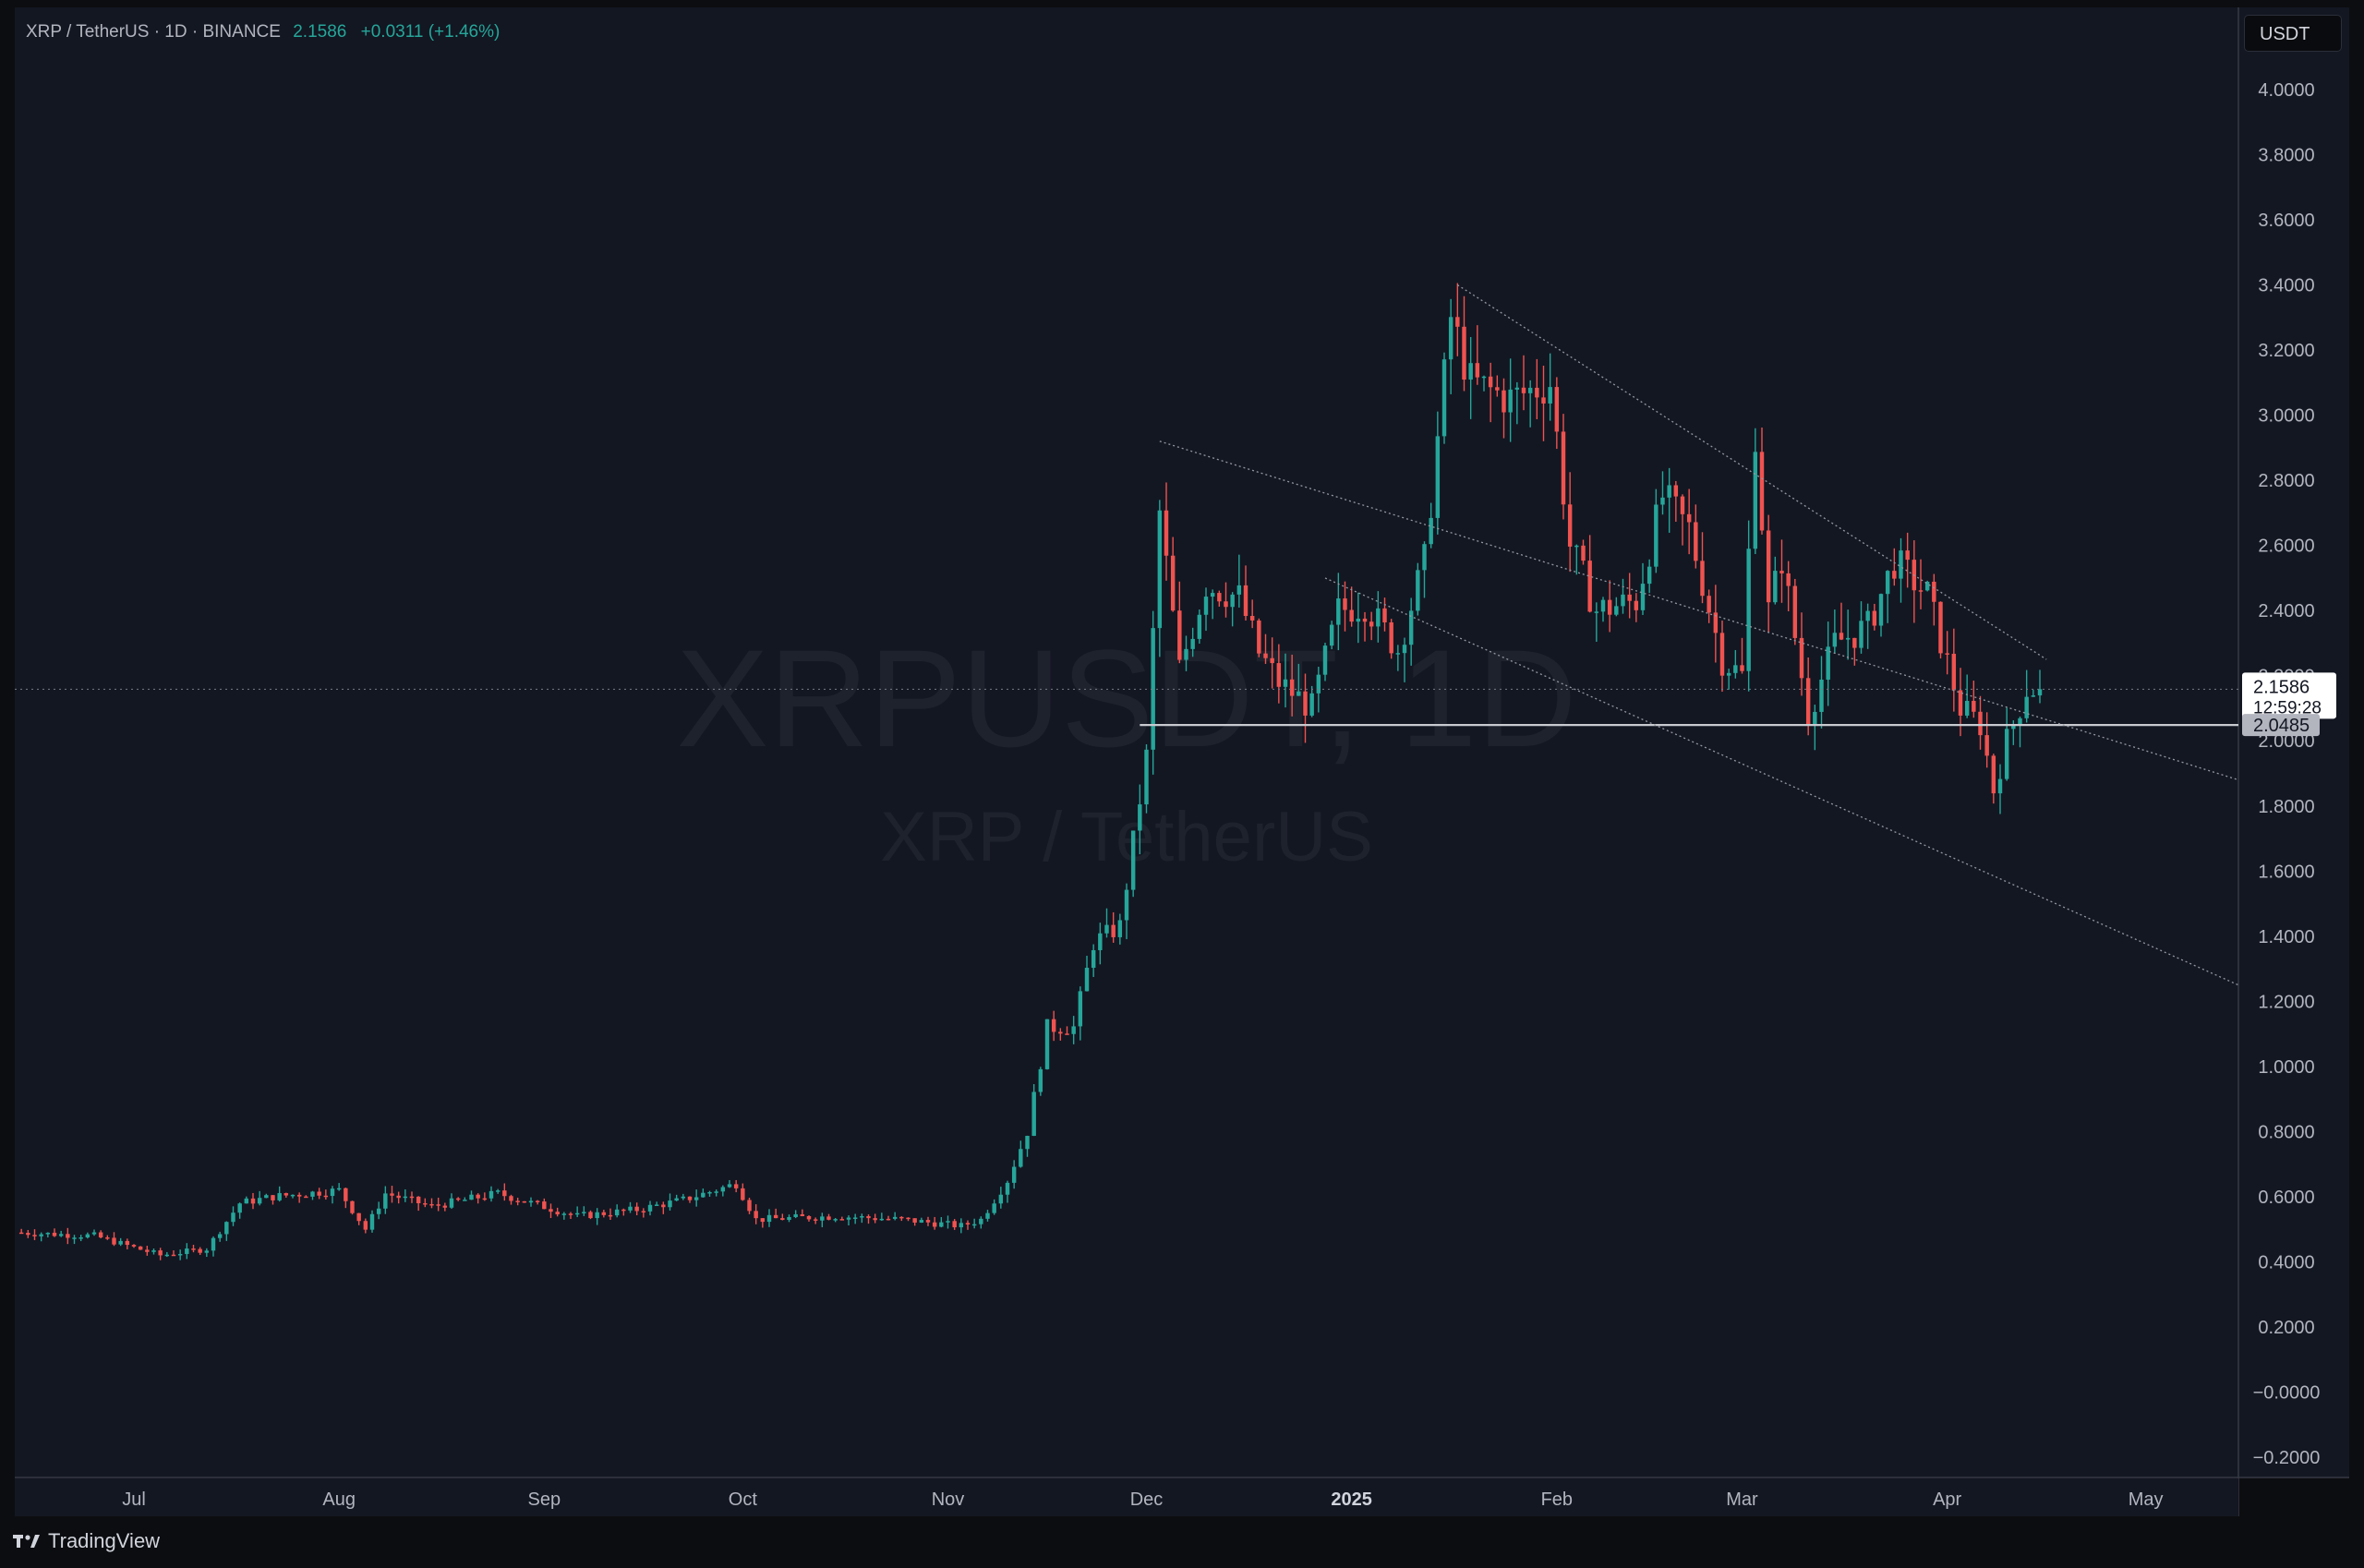 The image size is (2364, 1568). What do you see at coordinates (2286, 1132) in the screenshot?
I see `price-tick-label: 0.8000` at bounding box center [2286, 1132].